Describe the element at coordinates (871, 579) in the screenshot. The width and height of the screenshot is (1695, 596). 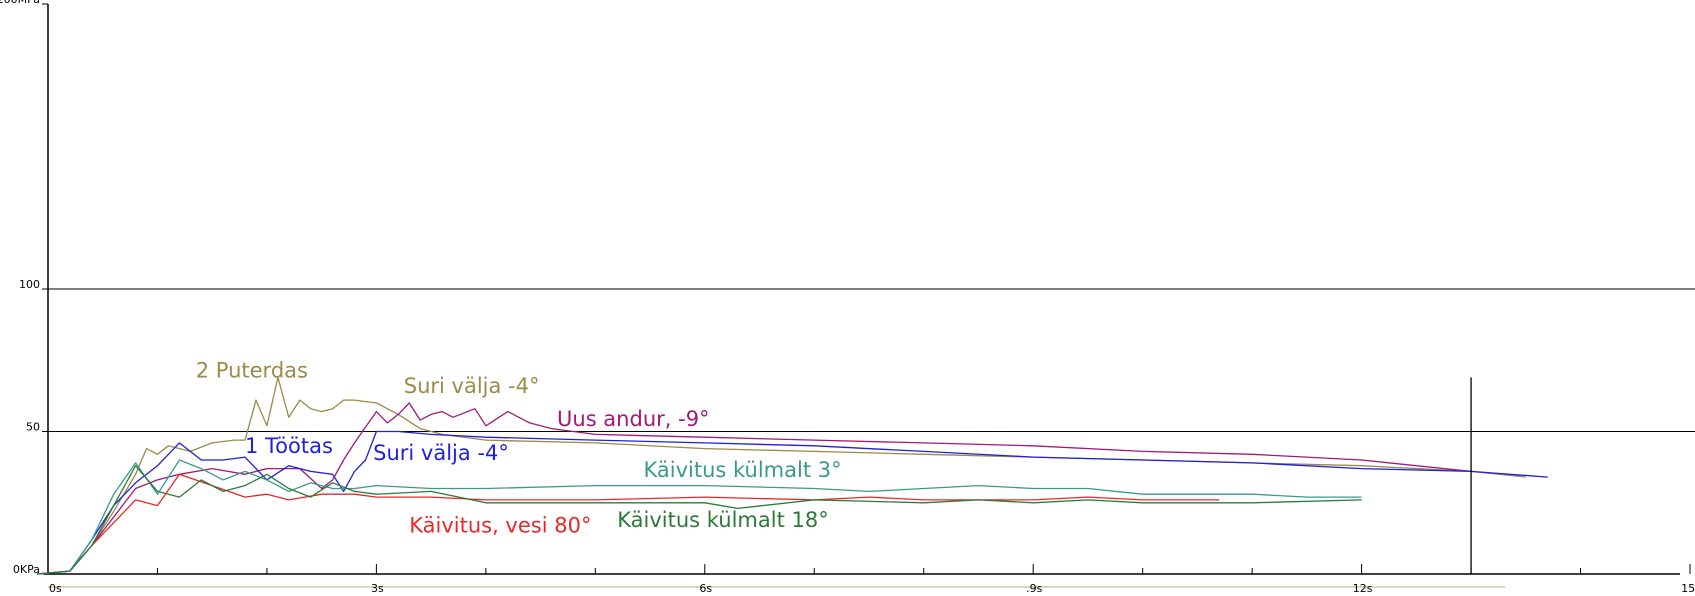
I see `x-ticks: 0s 3s 6s .9s 12s 15s` at that location.